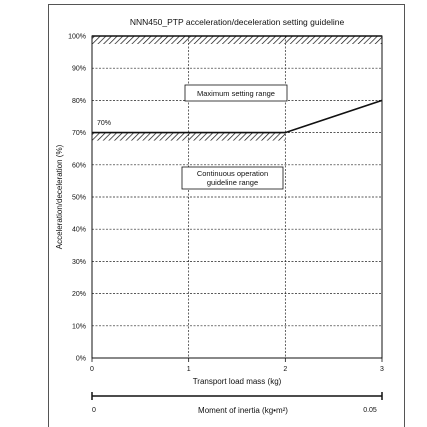  What do you see at coordinates (232, 182) in the screenshot?
I see `continuous-range-label-line2: guideline range` at bounding box center [232, 182].